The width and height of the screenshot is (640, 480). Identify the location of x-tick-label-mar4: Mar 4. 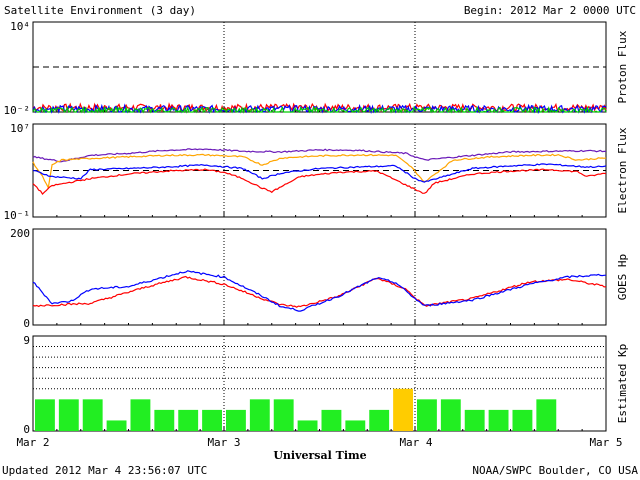
(415, 442).